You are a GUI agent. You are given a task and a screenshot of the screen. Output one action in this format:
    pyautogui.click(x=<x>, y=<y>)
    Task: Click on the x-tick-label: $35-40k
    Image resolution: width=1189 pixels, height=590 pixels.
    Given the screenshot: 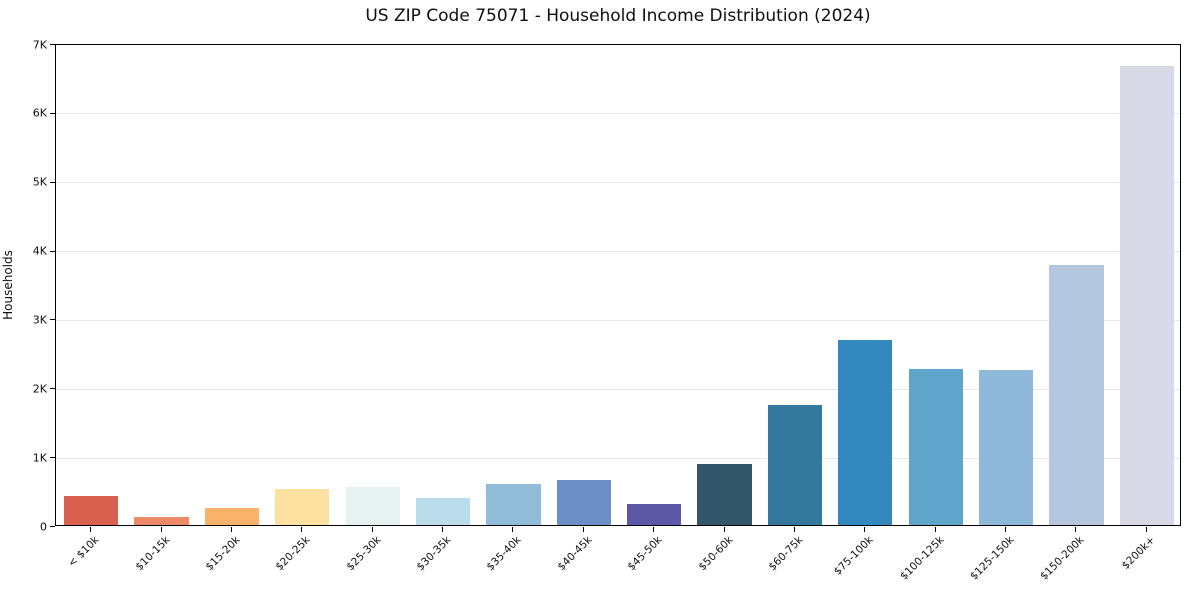 What is the action you would take?
    pyautogui.click(x=504, y=554)
    